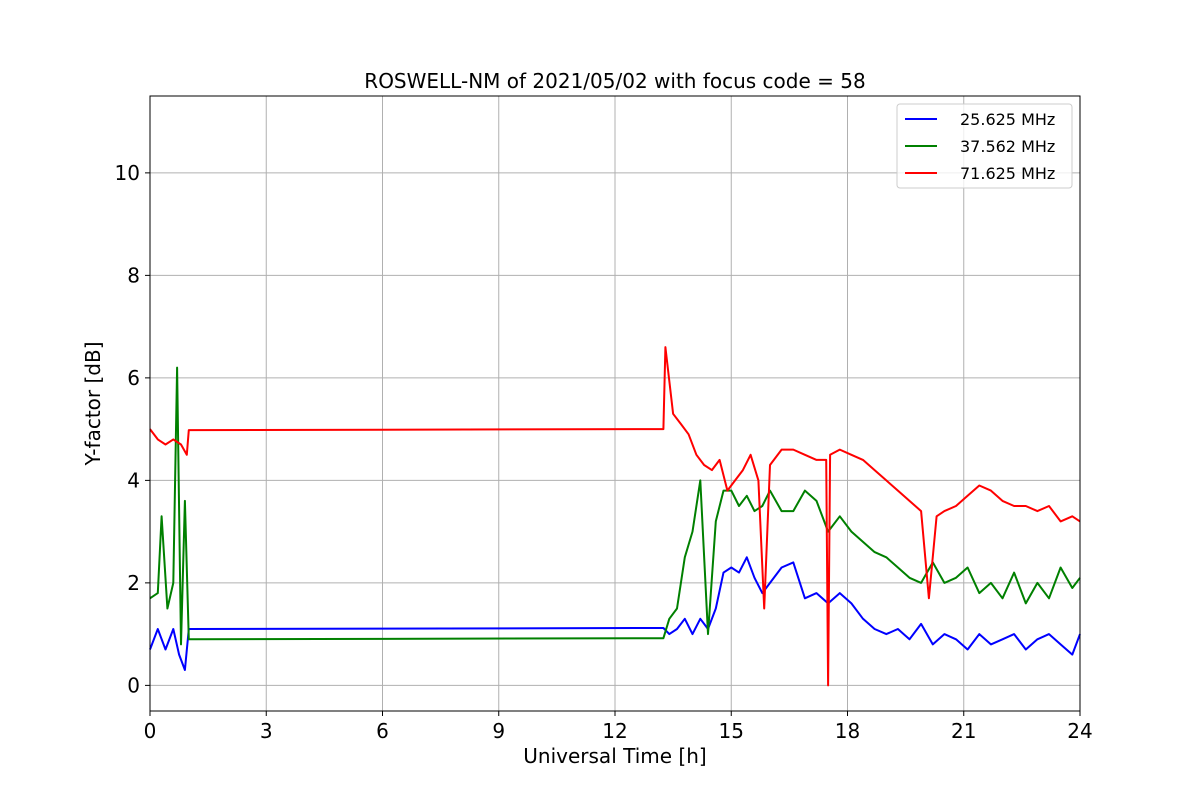 Image resolution: width=1200 pixels, height=800 pixels. What do you see at coordinates (614, 756) in the screenshot?
I see `x-axis-label: Universal Time [h]` at bounding box center [614, 756].